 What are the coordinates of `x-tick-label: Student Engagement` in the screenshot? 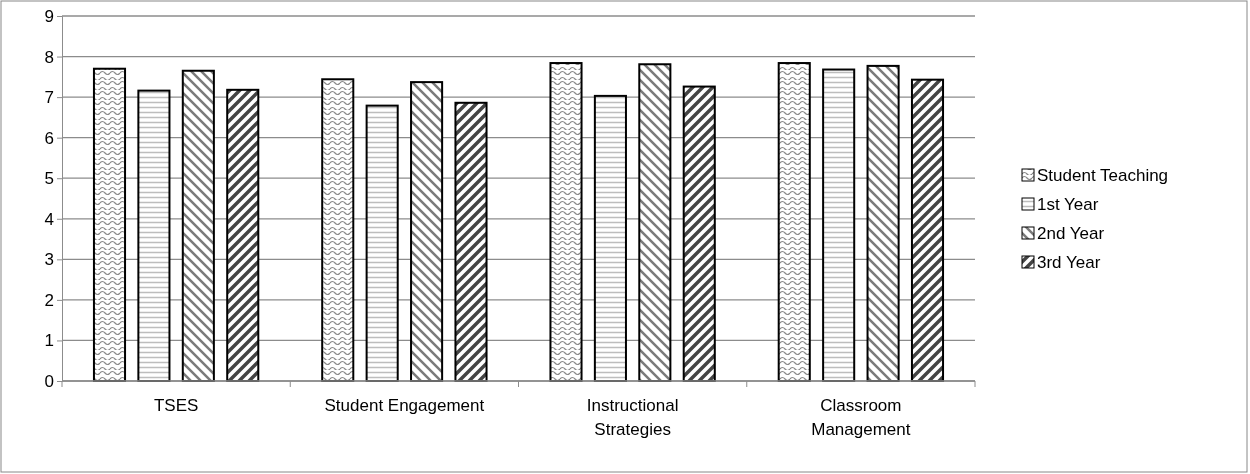 It's located at (404, 405).